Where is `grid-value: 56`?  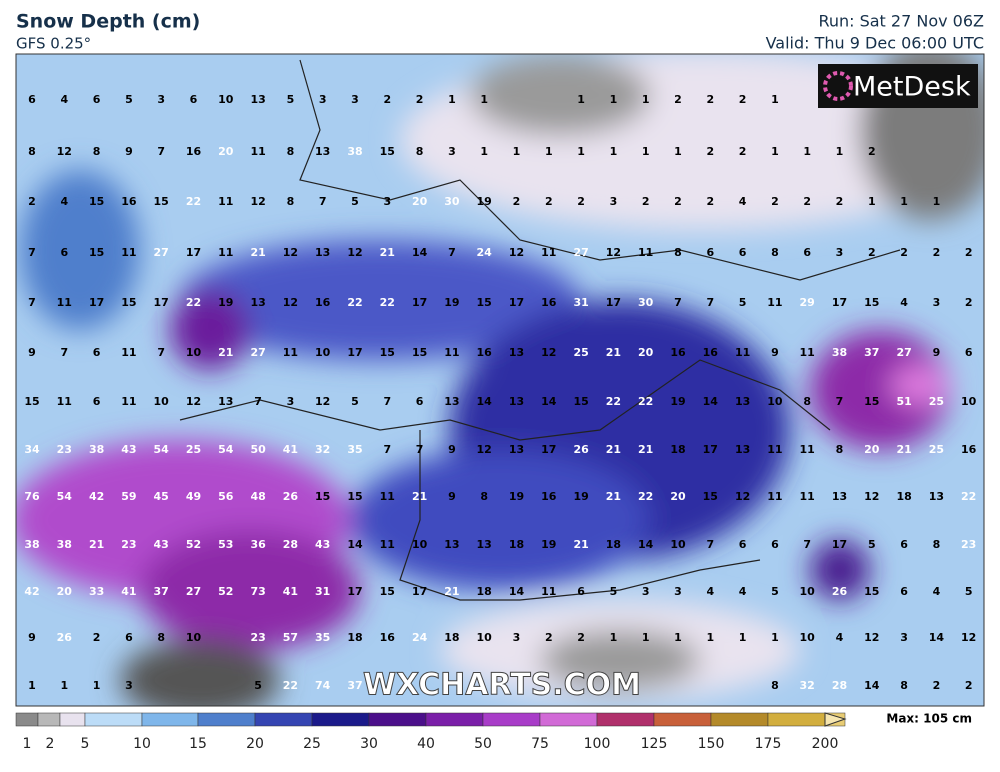 grid-value: 56 is located at coordinates (226, 496).